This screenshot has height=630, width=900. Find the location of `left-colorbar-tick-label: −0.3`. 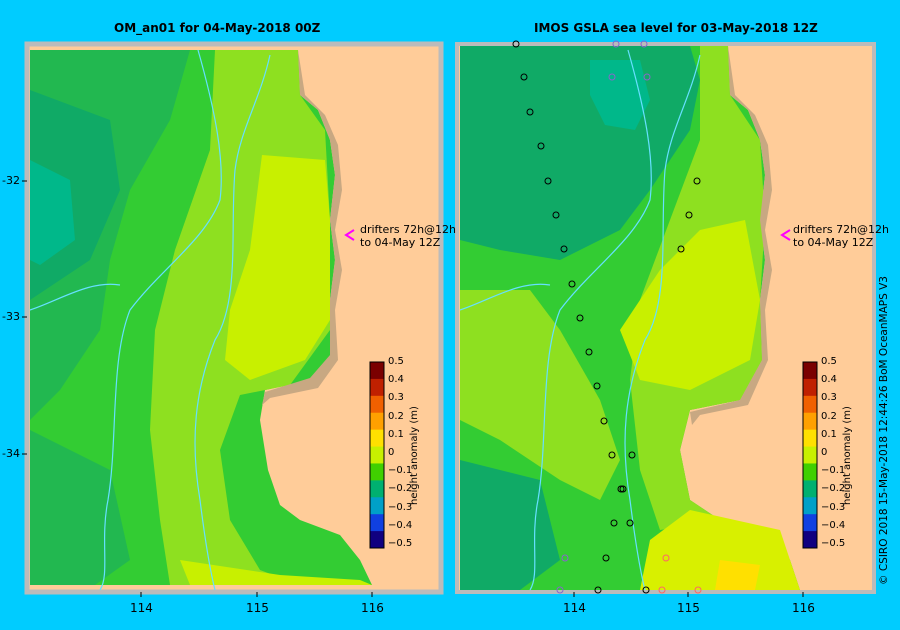

left-colorbar-tick-label: −0.3 is located at coordinates (400, 507).